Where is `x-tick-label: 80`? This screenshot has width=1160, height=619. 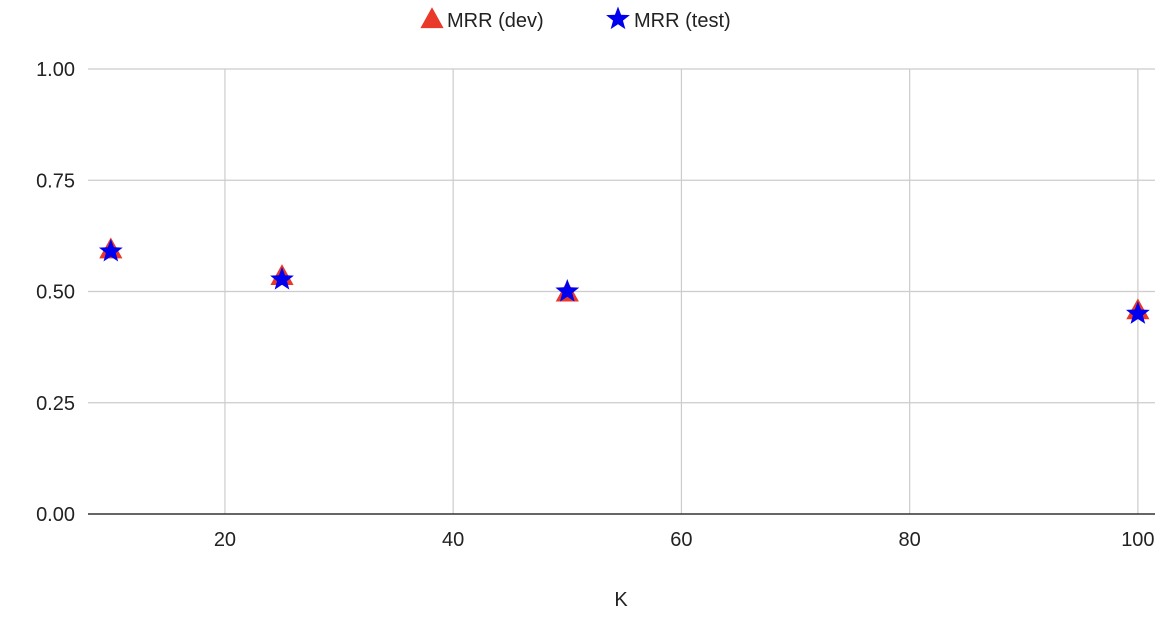 x-tick-label: 80 is located at coordinates (910, 540).